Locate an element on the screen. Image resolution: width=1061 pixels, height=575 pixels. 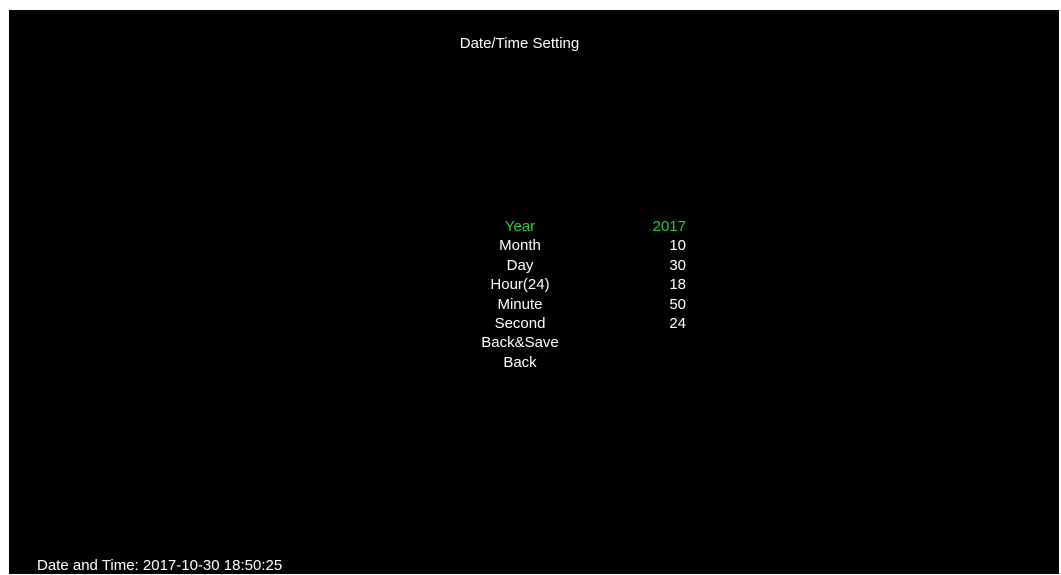
page-title: Date/Time Setting is located at coordinates (519, 43).